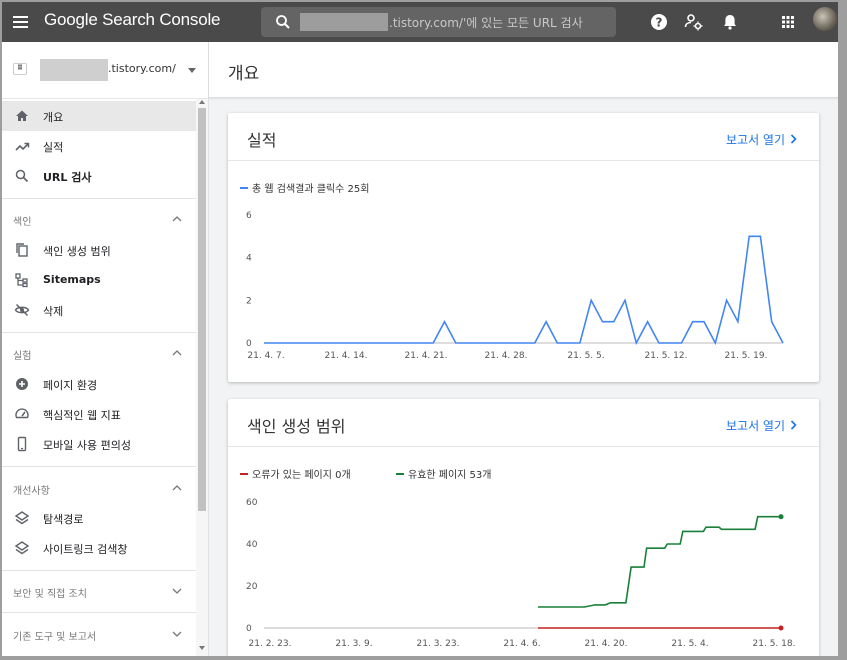  What do you see at coordinates (31, 491) in the screenshot?
I see `section-label: 개선사항` at bounding box center [31, 491].